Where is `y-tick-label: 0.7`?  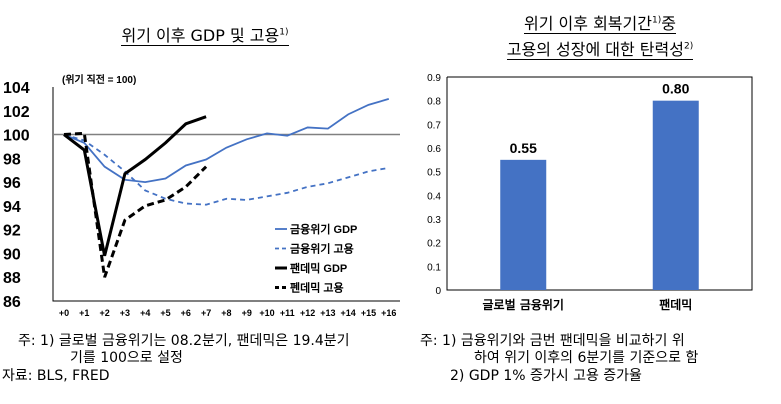
y-tick-label: 0.7 is located at coordinates (434, 125).